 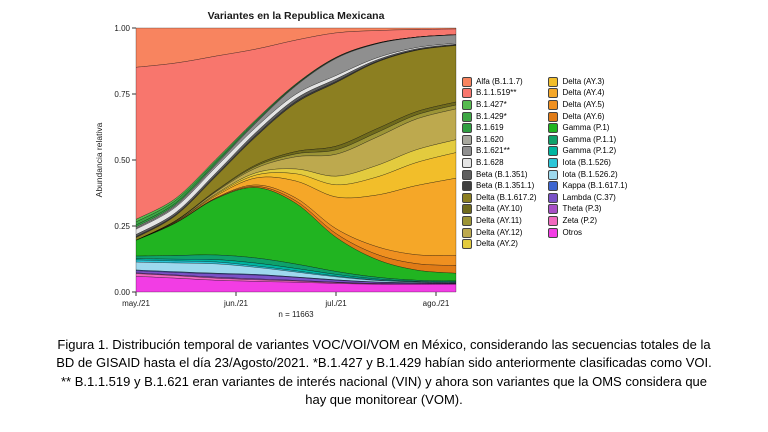 I want to click on legend-item: Otros, so click(x=587, y=233).